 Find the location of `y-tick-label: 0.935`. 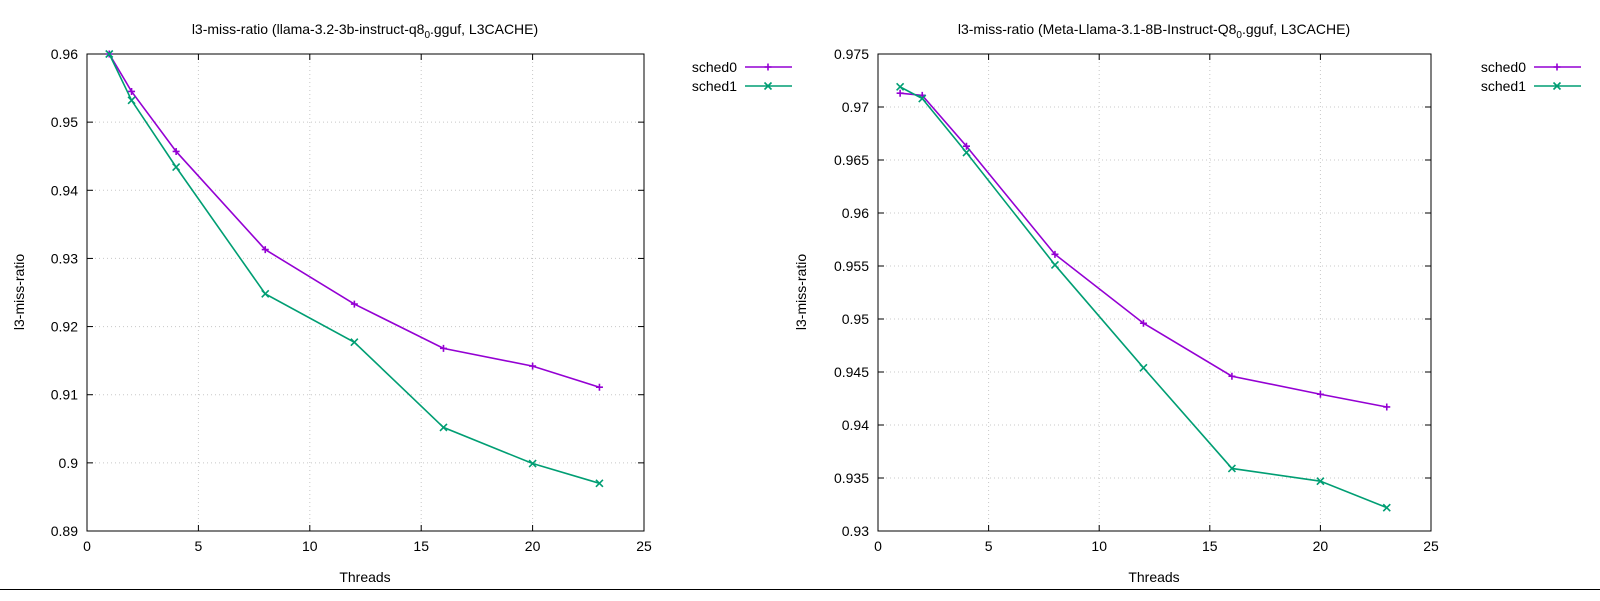

y-tick-label: 0.935 is located at coordinates (851, 478).